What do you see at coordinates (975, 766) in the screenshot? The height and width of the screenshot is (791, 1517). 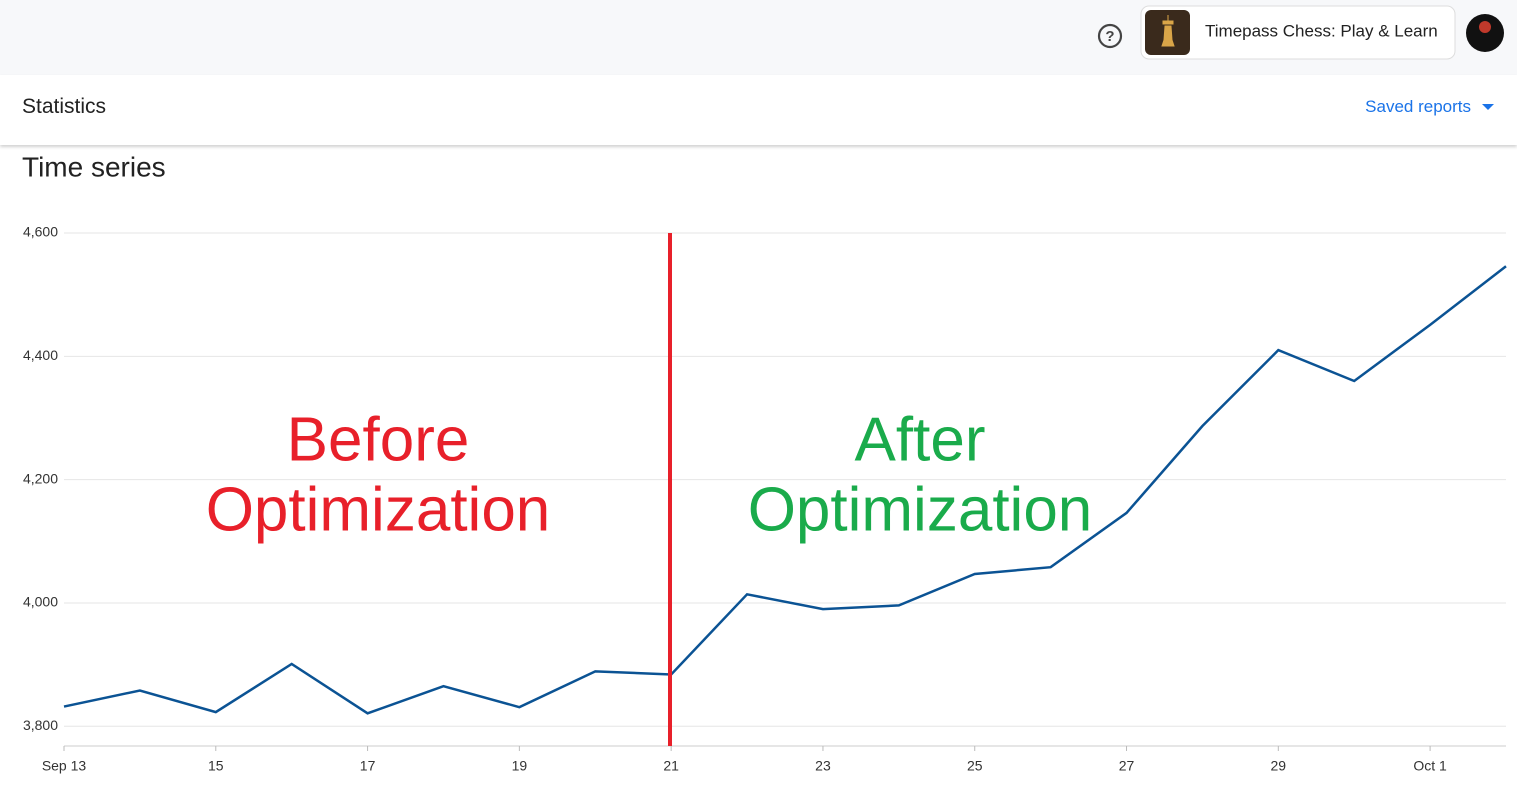 I see `x-tick-label: 25` at bounding box center [975, 766].